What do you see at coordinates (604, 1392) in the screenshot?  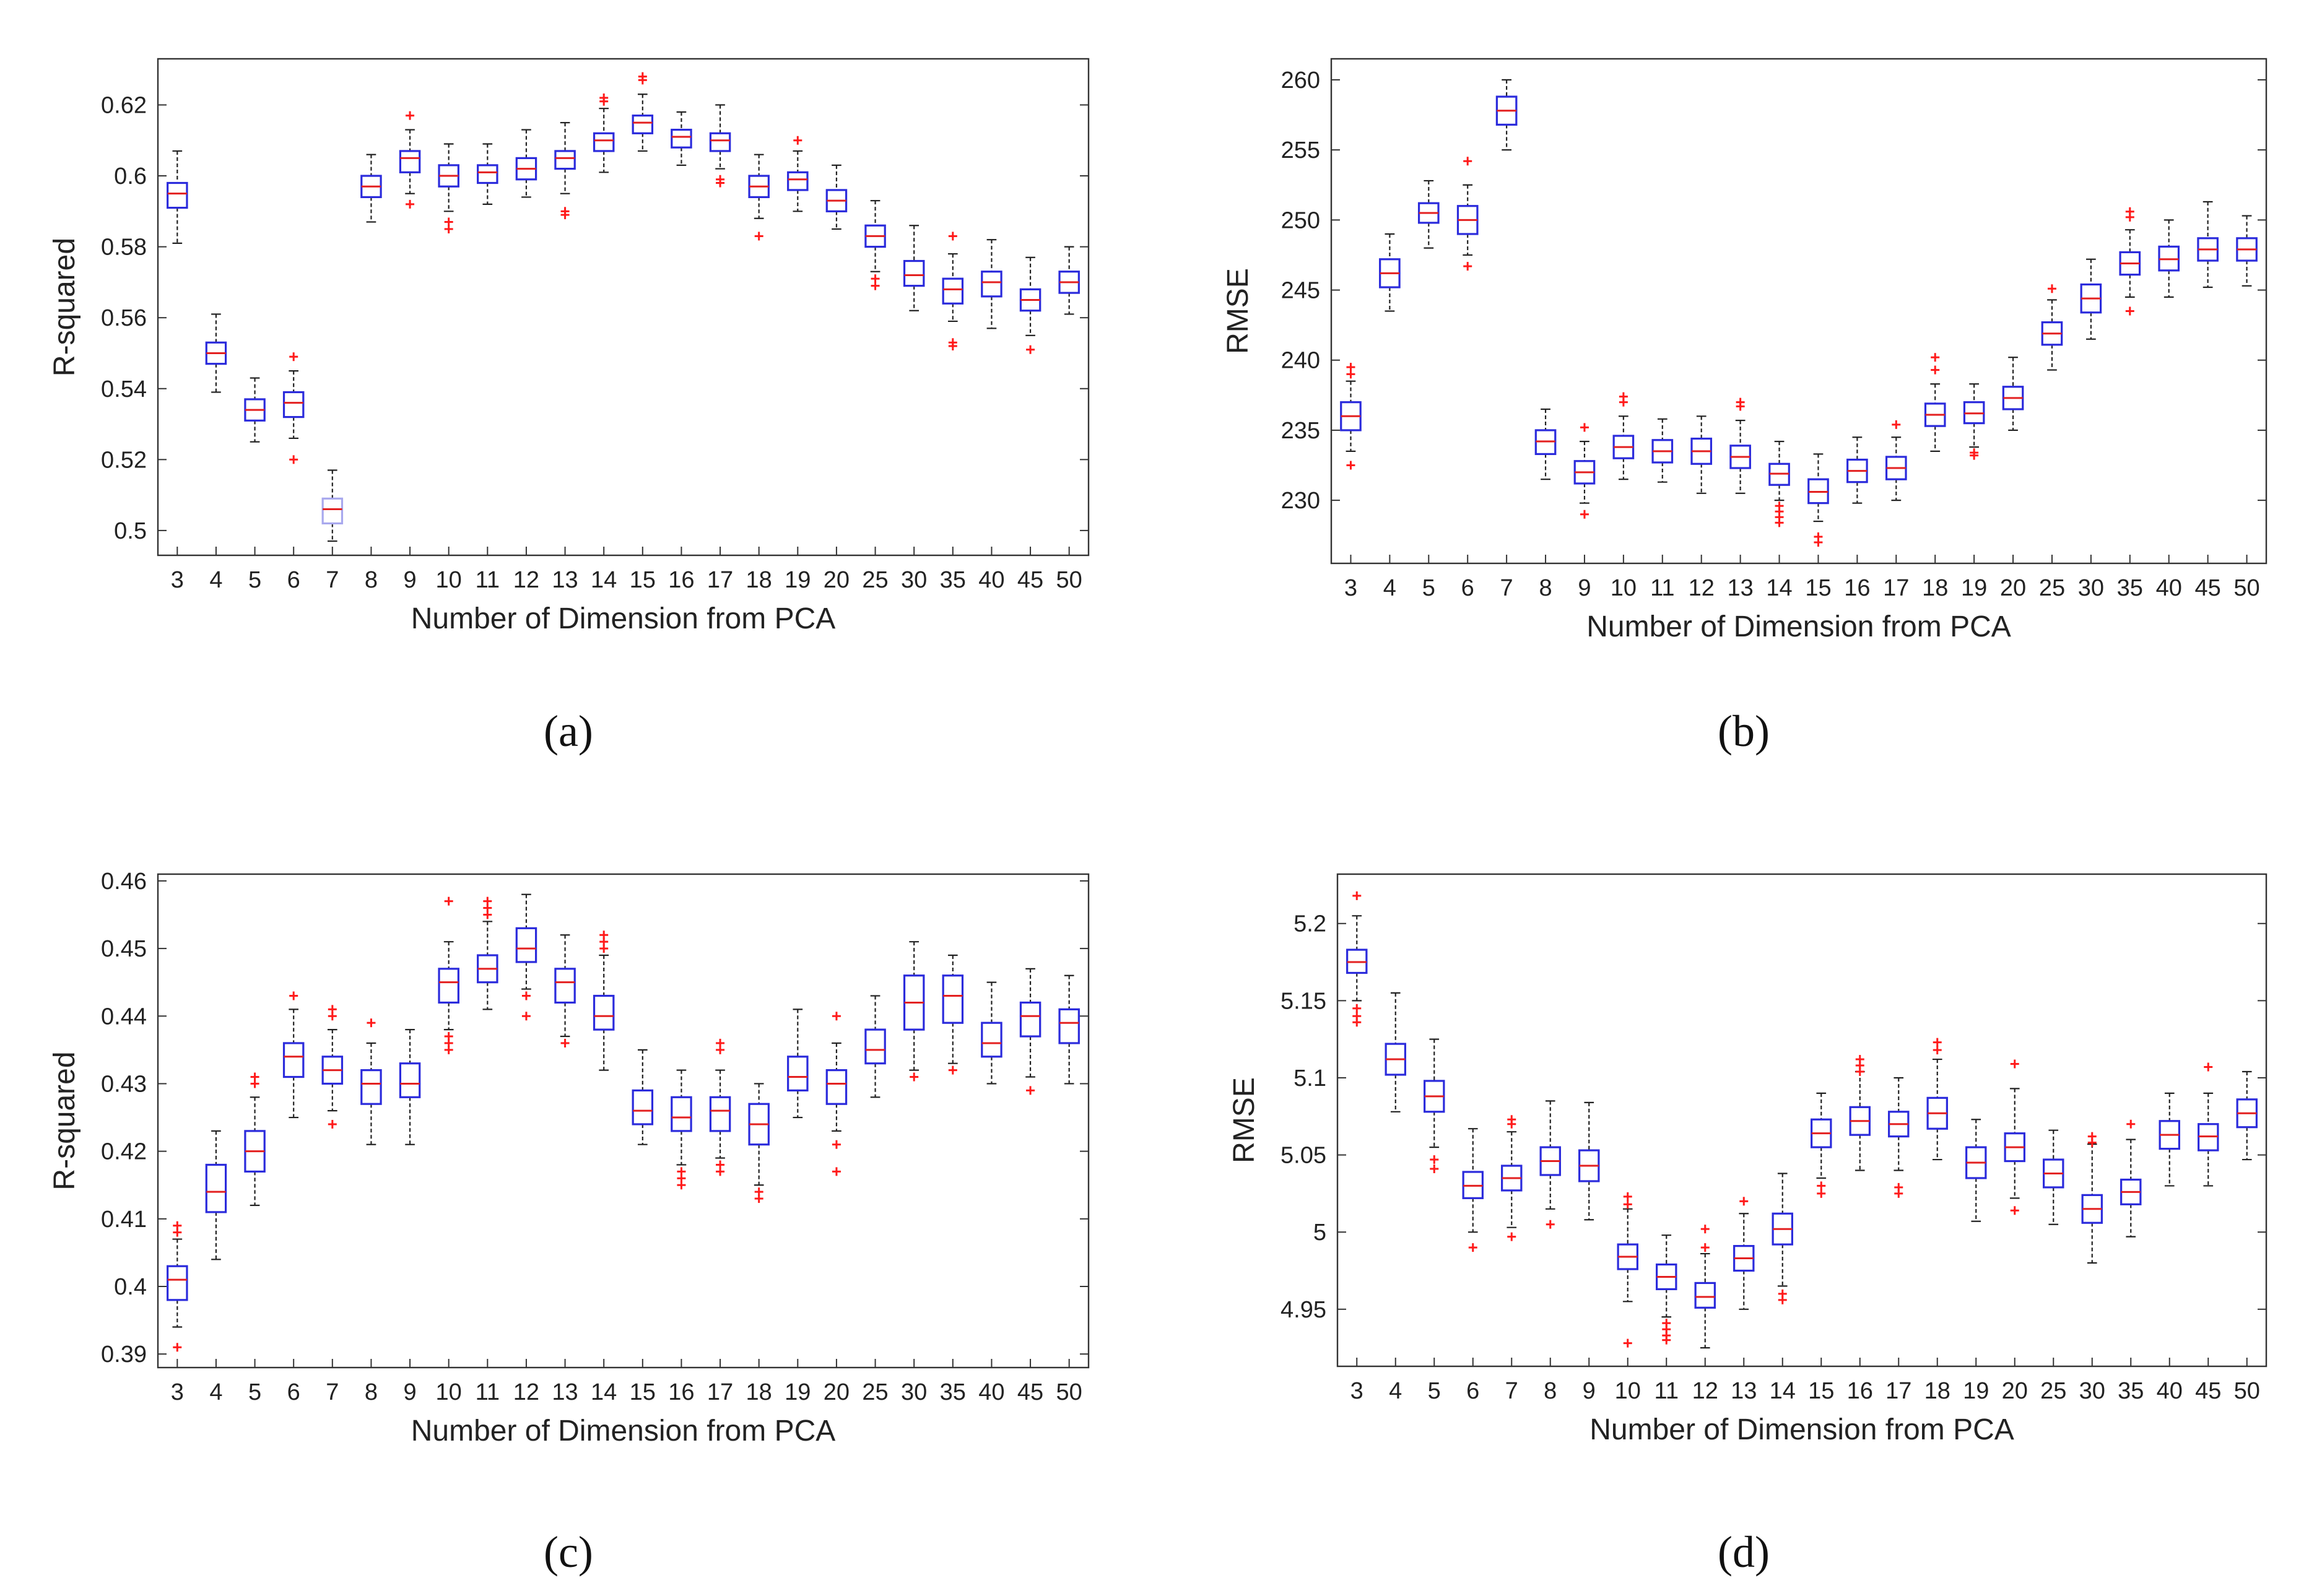 I see `x-tick-label: 14` at bounding box center [604, 1392].